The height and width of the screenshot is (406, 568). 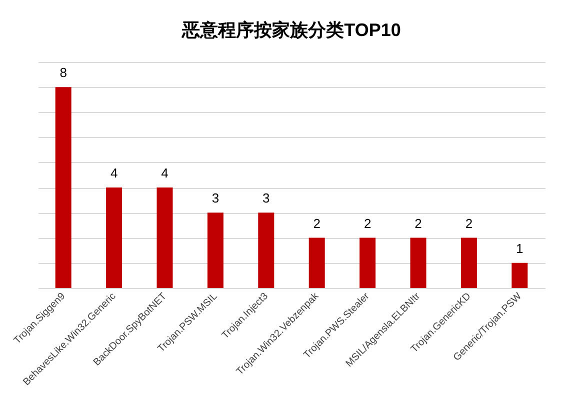 What do you see at coordinates (291, 30) in the screenshot?
I see `chart-title: 恶意程序按家族分类TOP10` at bounding box center [291, 30].